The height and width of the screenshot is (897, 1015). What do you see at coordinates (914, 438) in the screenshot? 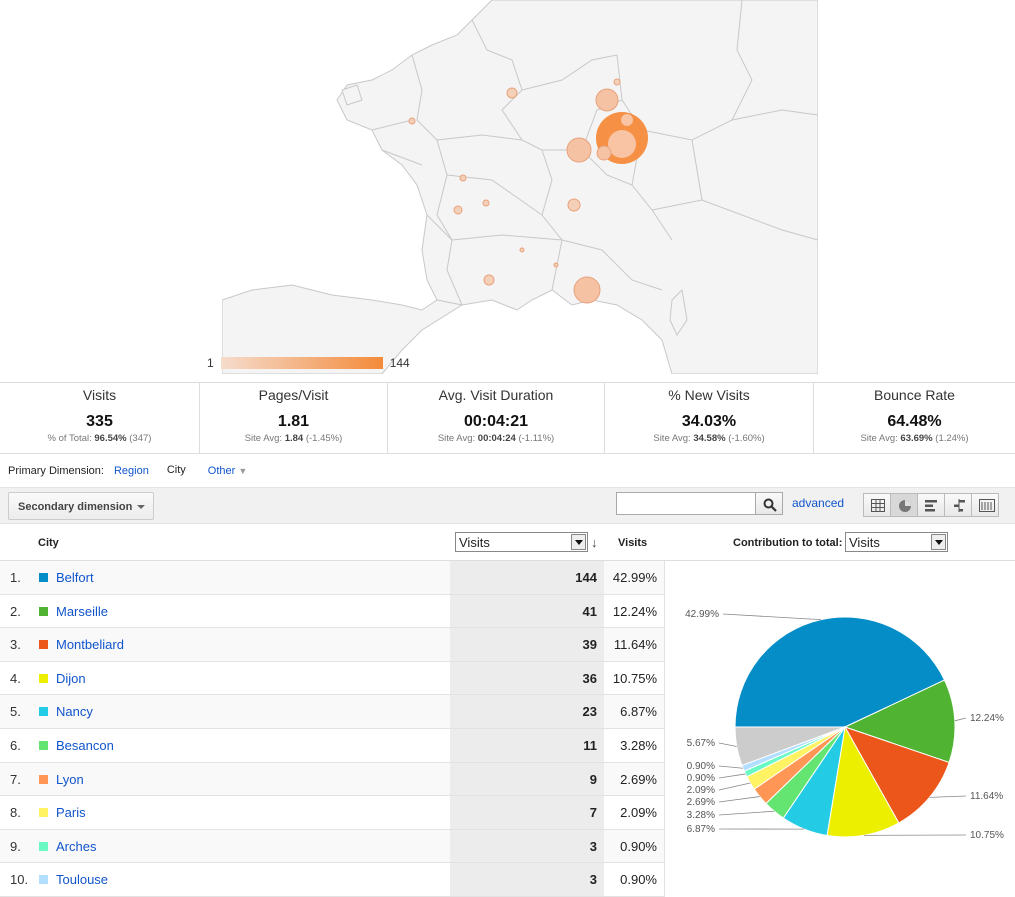
I see `stat-sub: Site Avg: 63.69% (1.24%)` at bounding box center [914, 438].